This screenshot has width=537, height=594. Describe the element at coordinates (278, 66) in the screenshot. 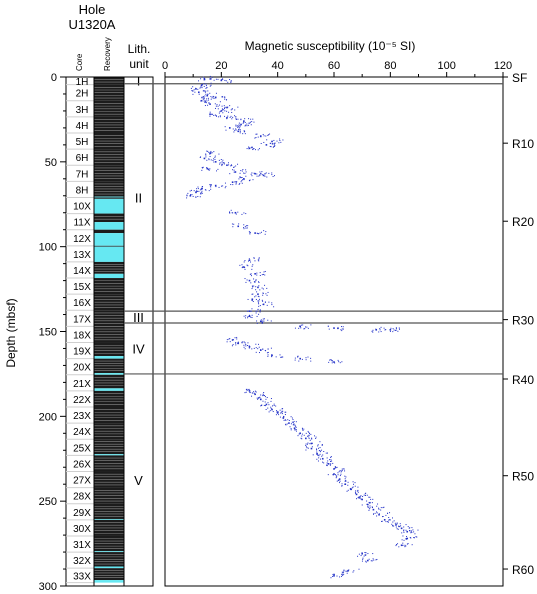

I see `x-tick-label: 40` at that location.